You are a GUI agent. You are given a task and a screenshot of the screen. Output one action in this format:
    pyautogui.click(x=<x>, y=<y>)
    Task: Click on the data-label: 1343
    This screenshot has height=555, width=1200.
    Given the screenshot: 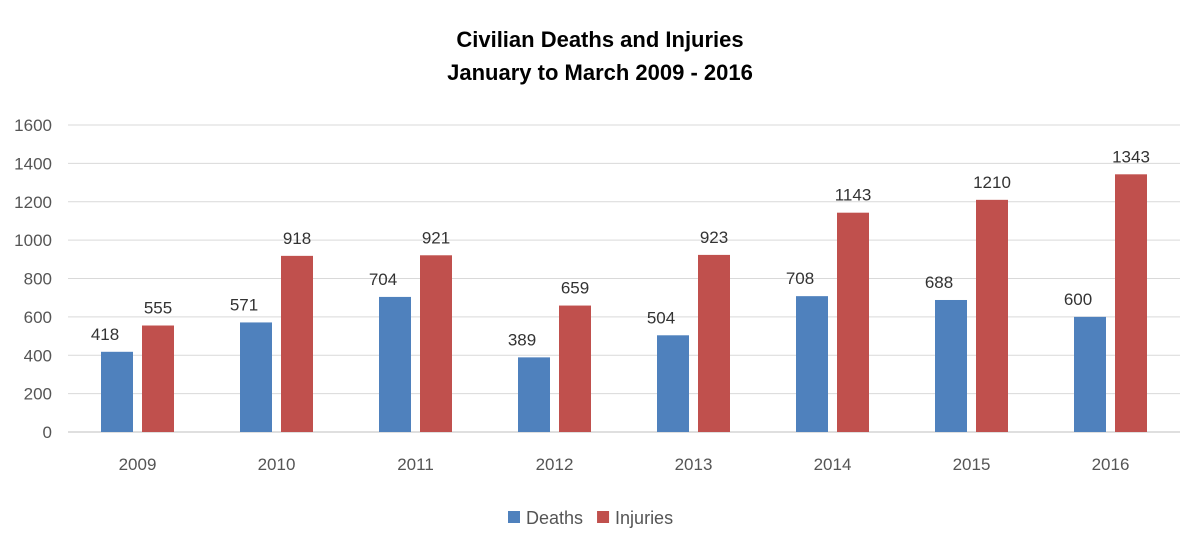 What is the action you would take?
    pyautogui.click(x=1131, y=156)
    